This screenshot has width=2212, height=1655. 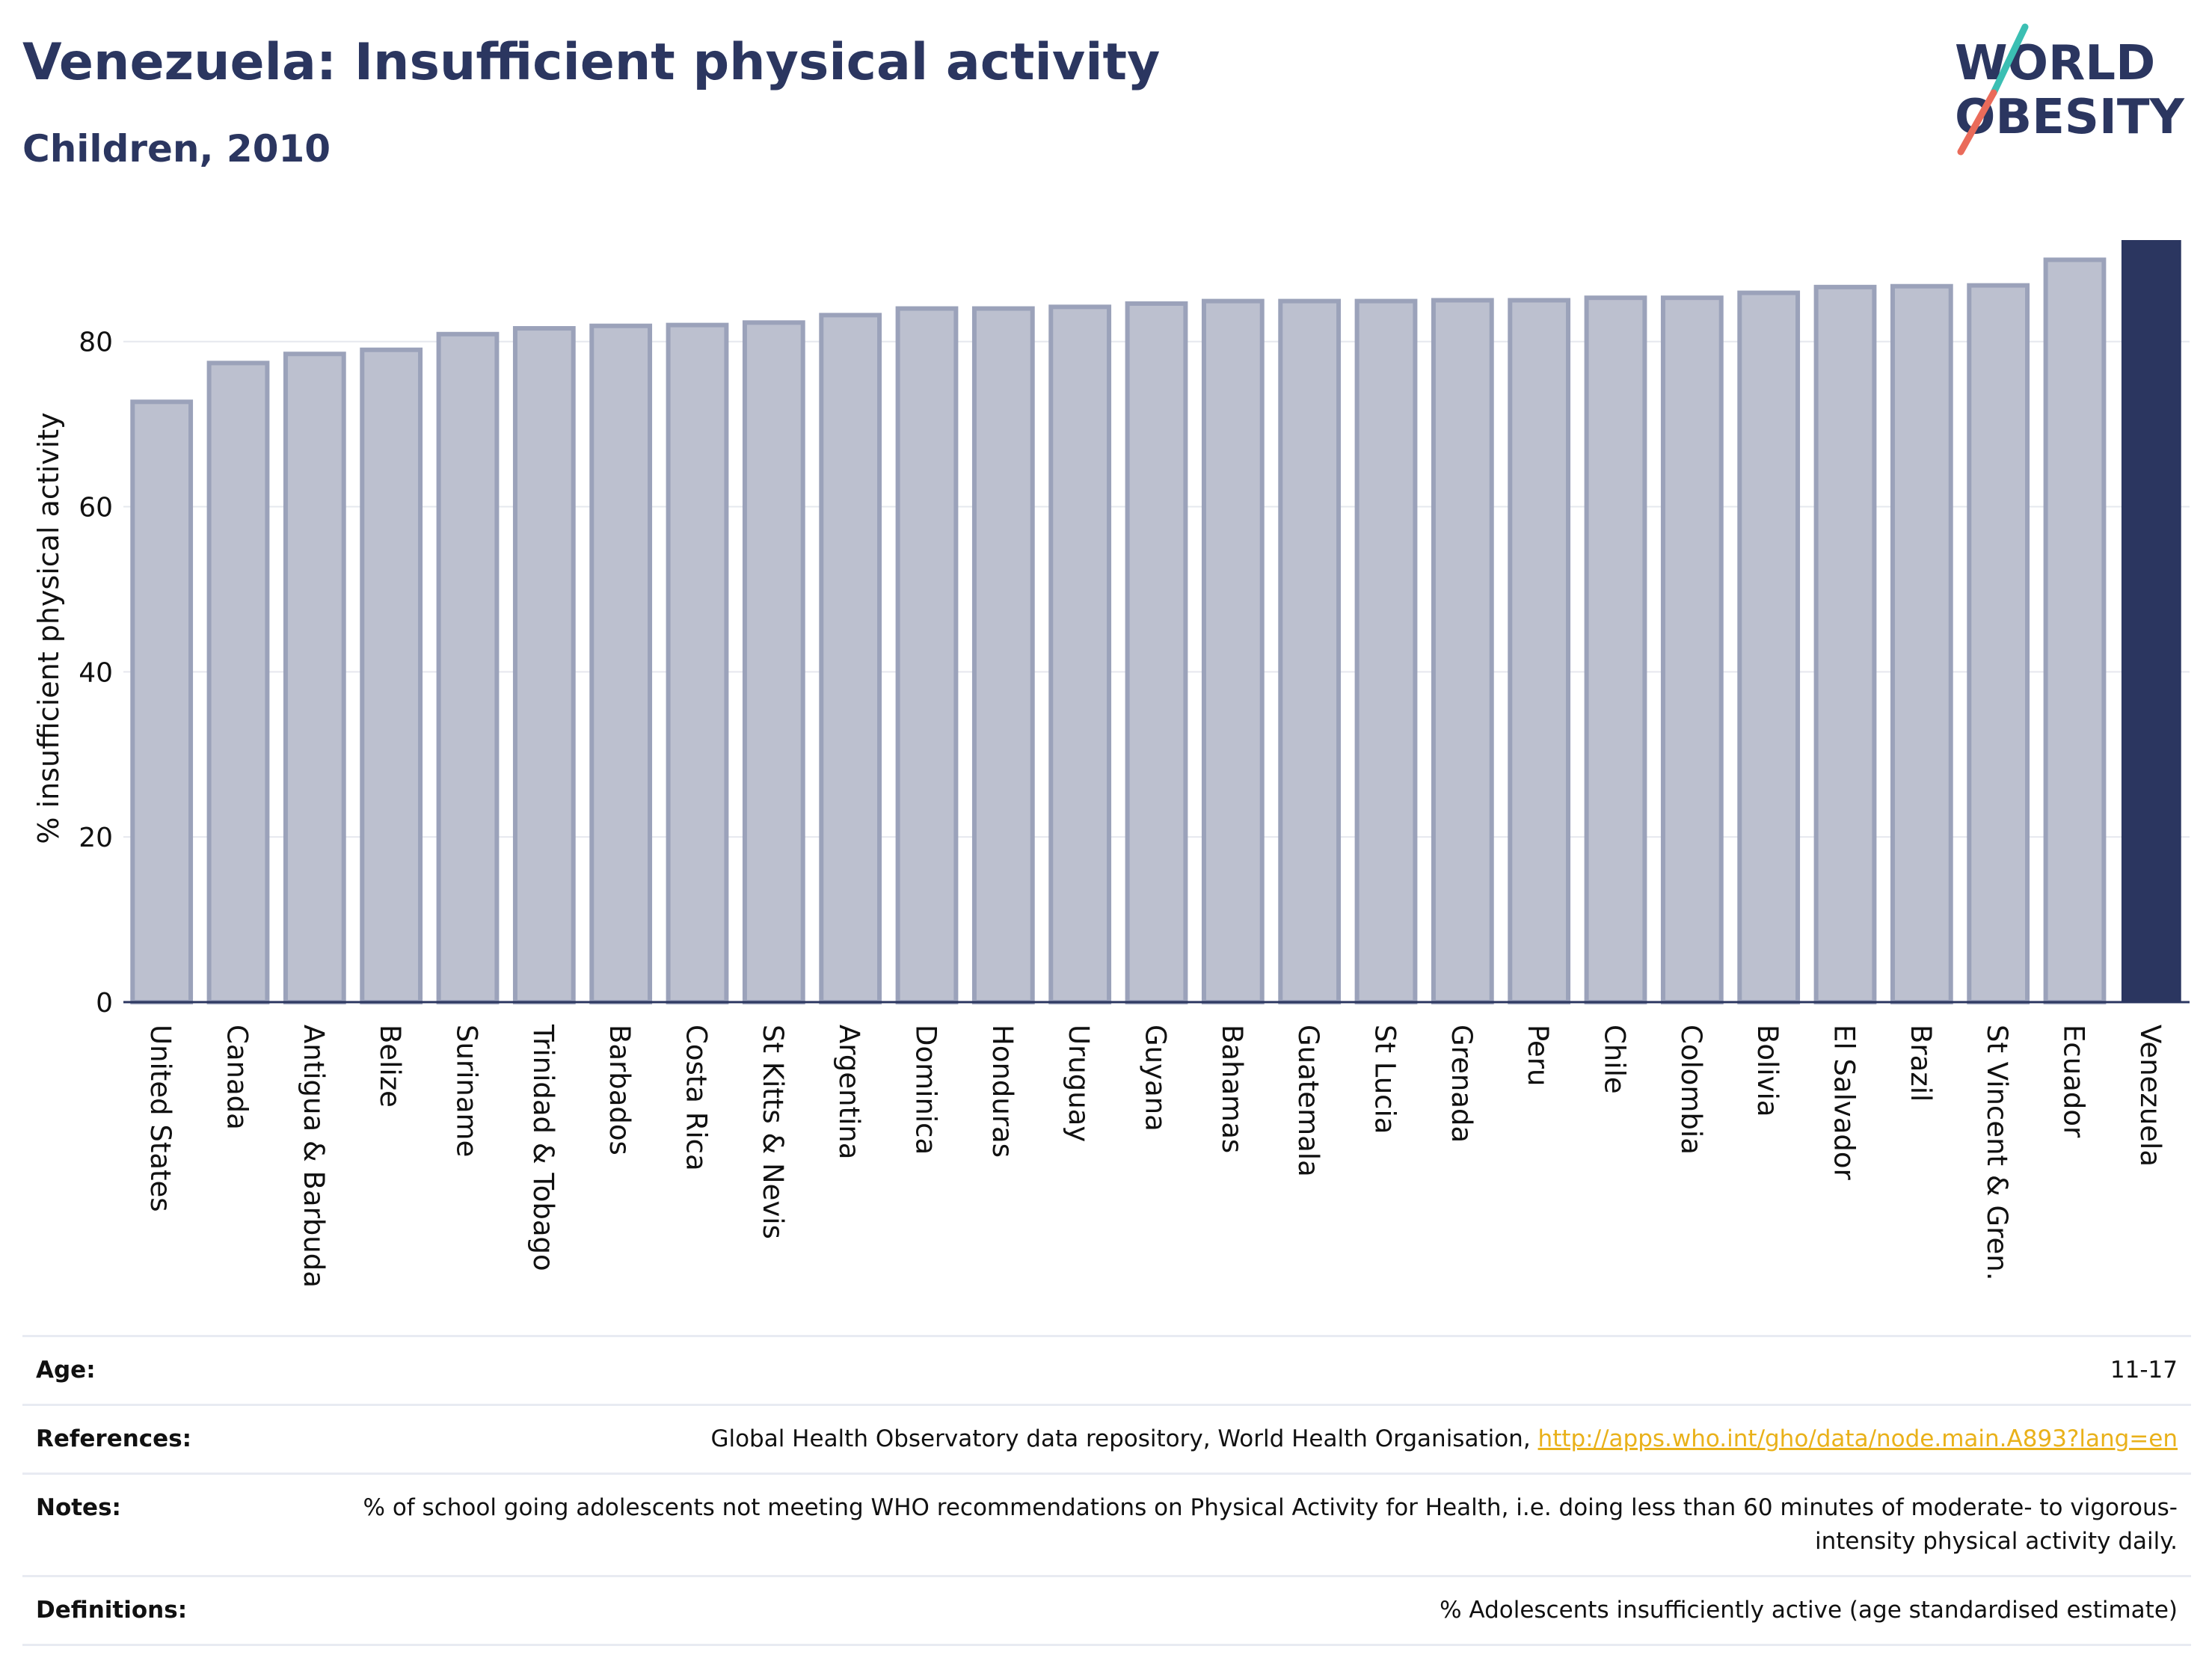 I want to click on x-tick-label: Colombia, so click(x=1691, y=1090).